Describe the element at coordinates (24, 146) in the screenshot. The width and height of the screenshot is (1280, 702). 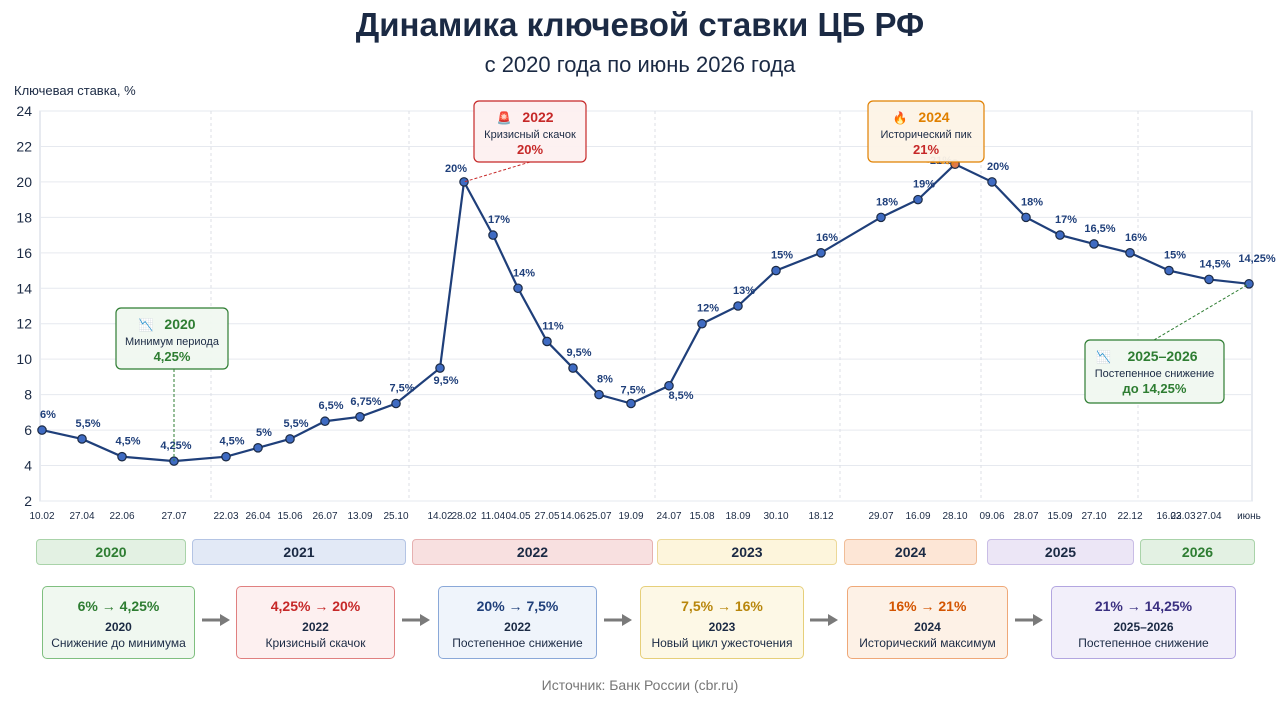
I see `y-tick-label: 22` at that location.